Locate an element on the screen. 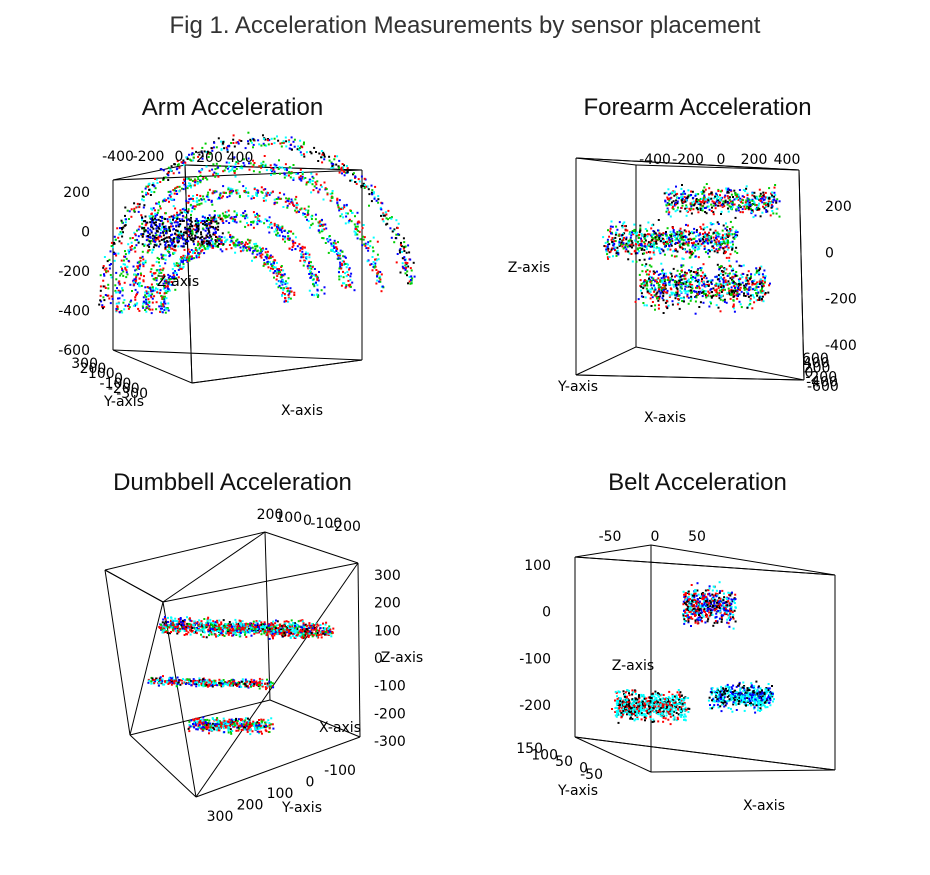 The width and height of the screenshot is (930, 875). forearm-y-label: -200 is located at coordinates (821, 378).